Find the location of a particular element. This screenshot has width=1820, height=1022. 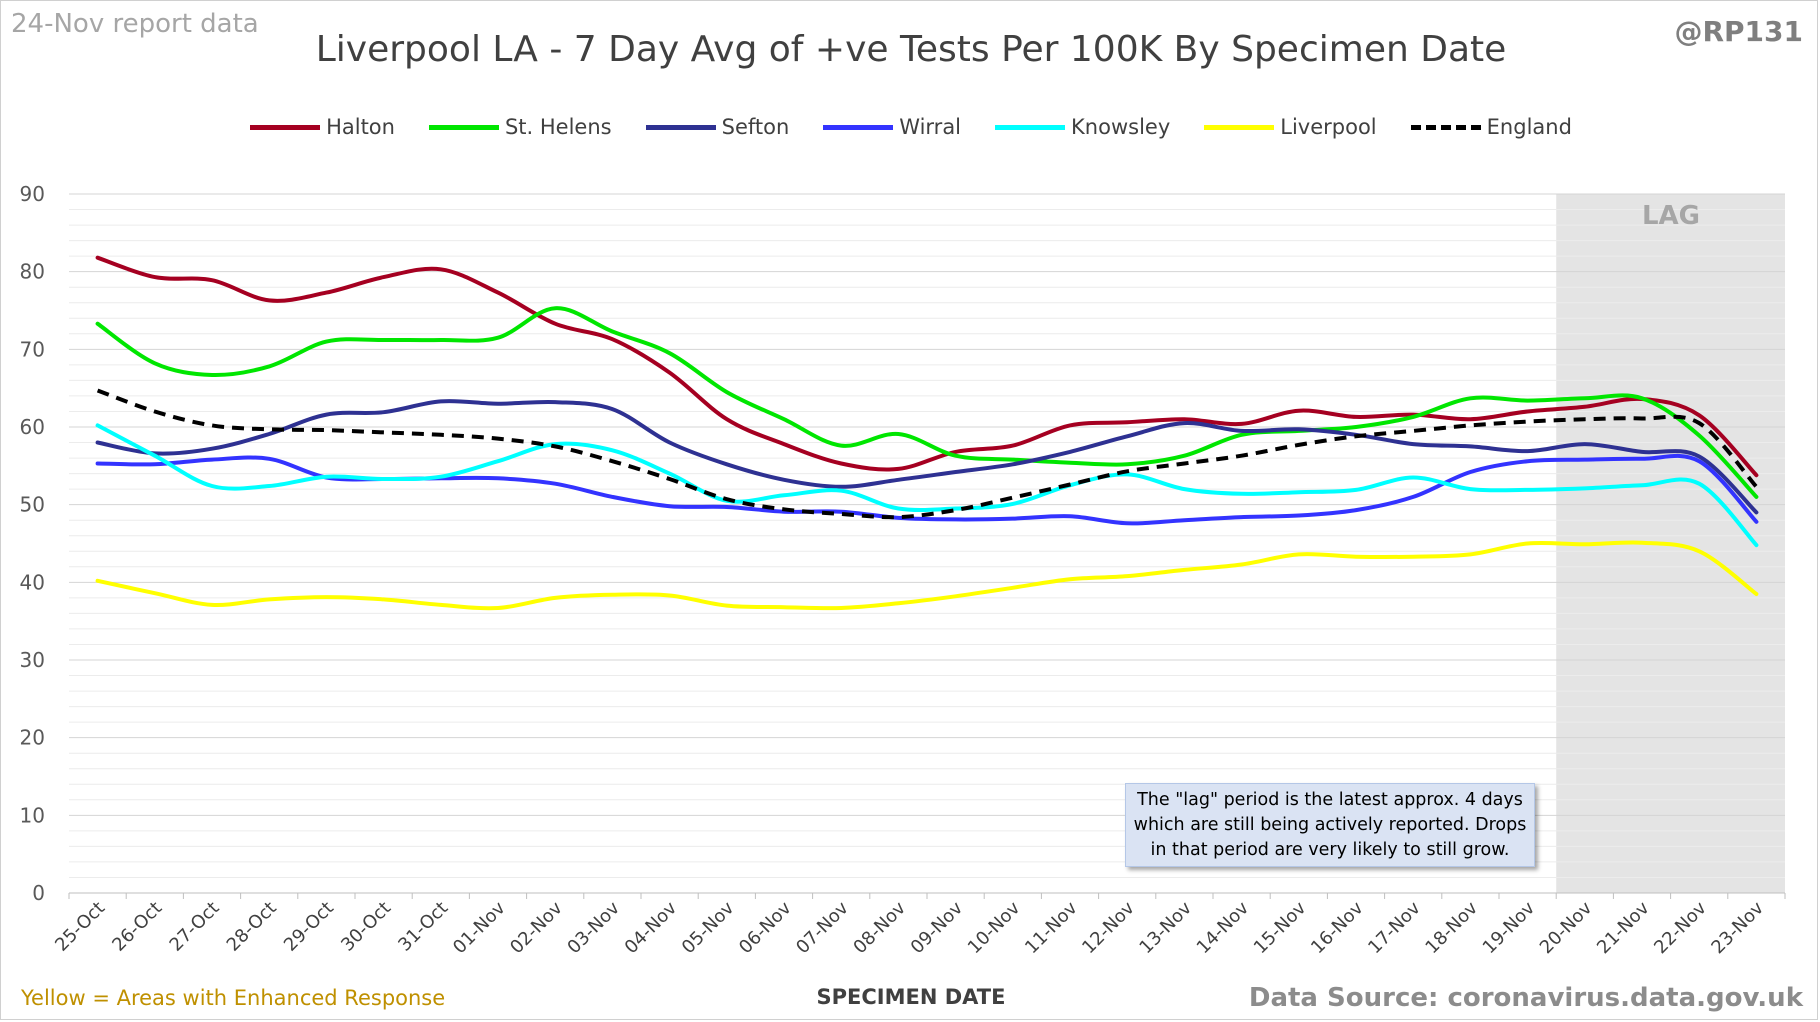

x-tick-label: 03-Nov is located at coordinates (593, 927).